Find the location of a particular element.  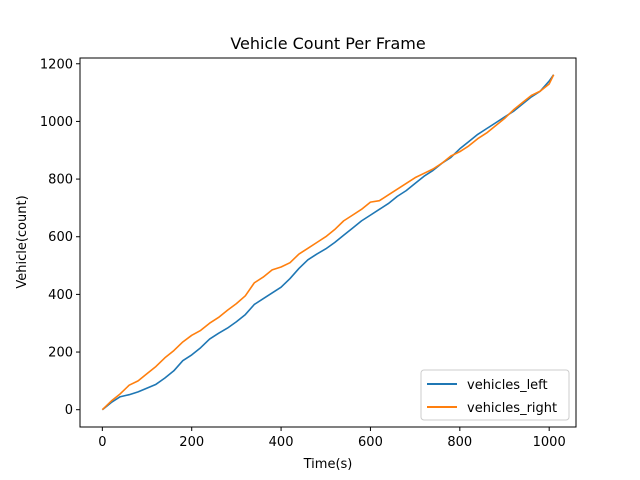

y-tick-label: 1200 is located at coordinates (56, 64).